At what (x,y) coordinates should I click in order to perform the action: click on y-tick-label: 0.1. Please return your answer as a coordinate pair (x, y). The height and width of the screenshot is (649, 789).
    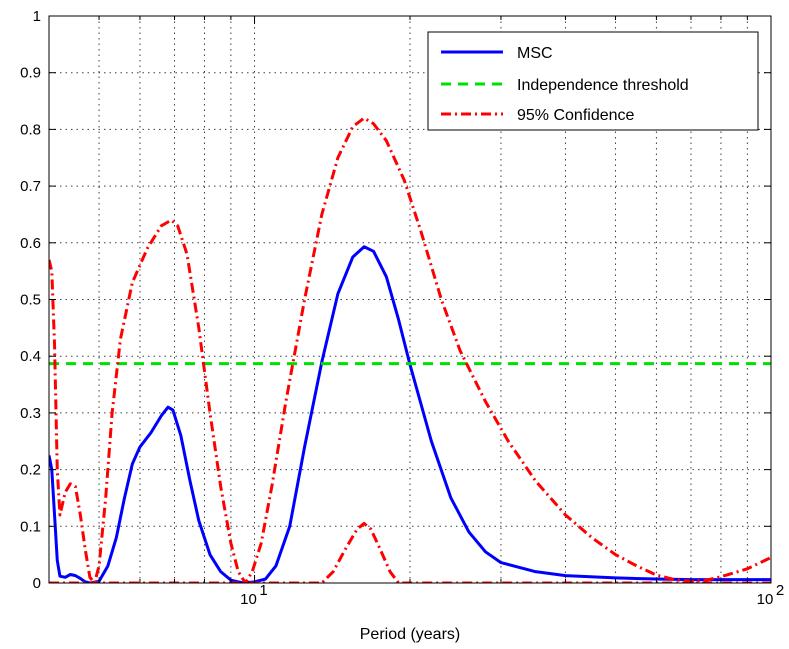
    Looking at the image, I should click on (30, 526).